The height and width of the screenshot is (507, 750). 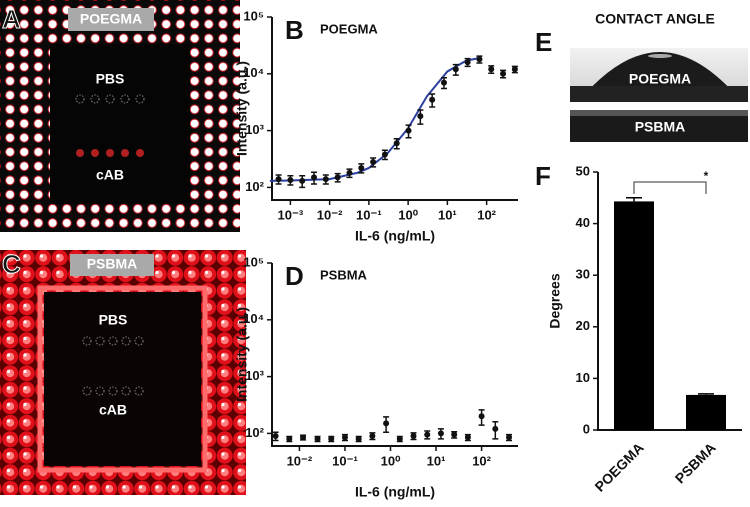 I want to click on x-tick-label: POEGMA, so click(x=618, y=466).